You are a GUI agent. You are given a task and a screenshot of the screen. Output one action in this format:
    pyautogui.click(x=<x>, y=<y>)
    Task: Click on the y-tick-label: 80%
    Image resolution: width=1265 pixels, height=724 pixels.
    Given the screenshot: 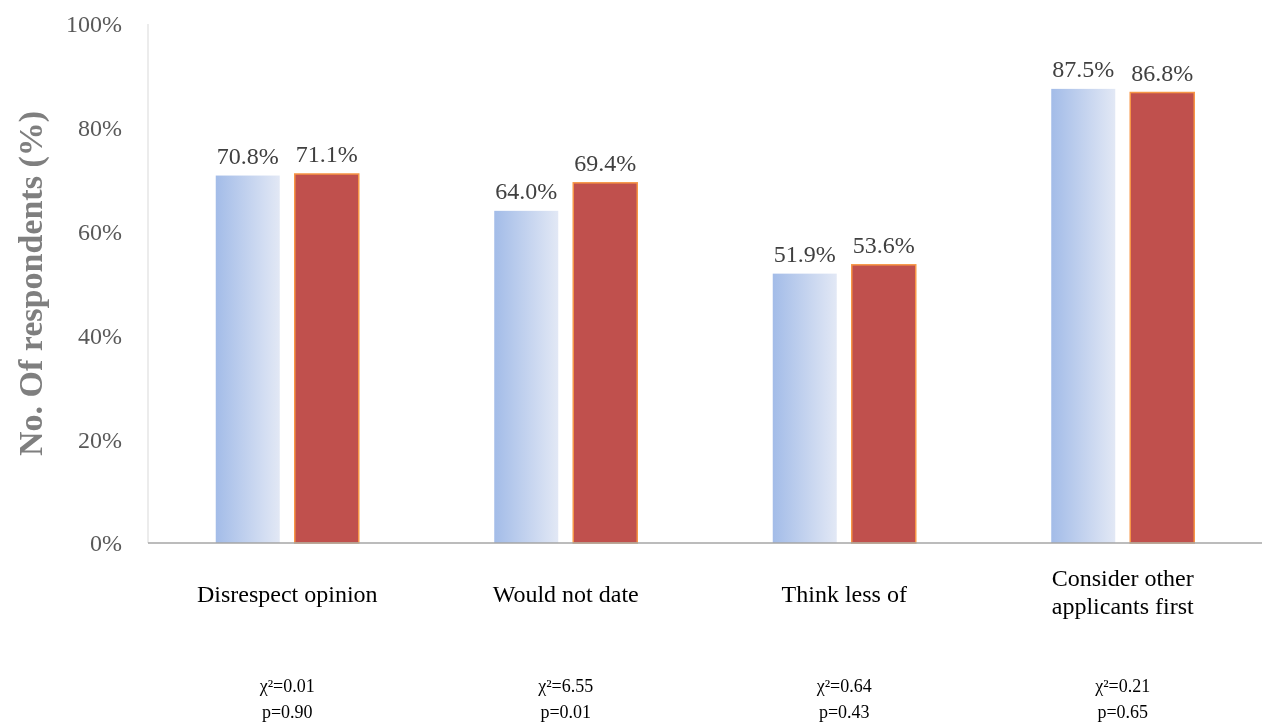 What is the action you would take?
    pyautogui.click(x=100, y=128)
    